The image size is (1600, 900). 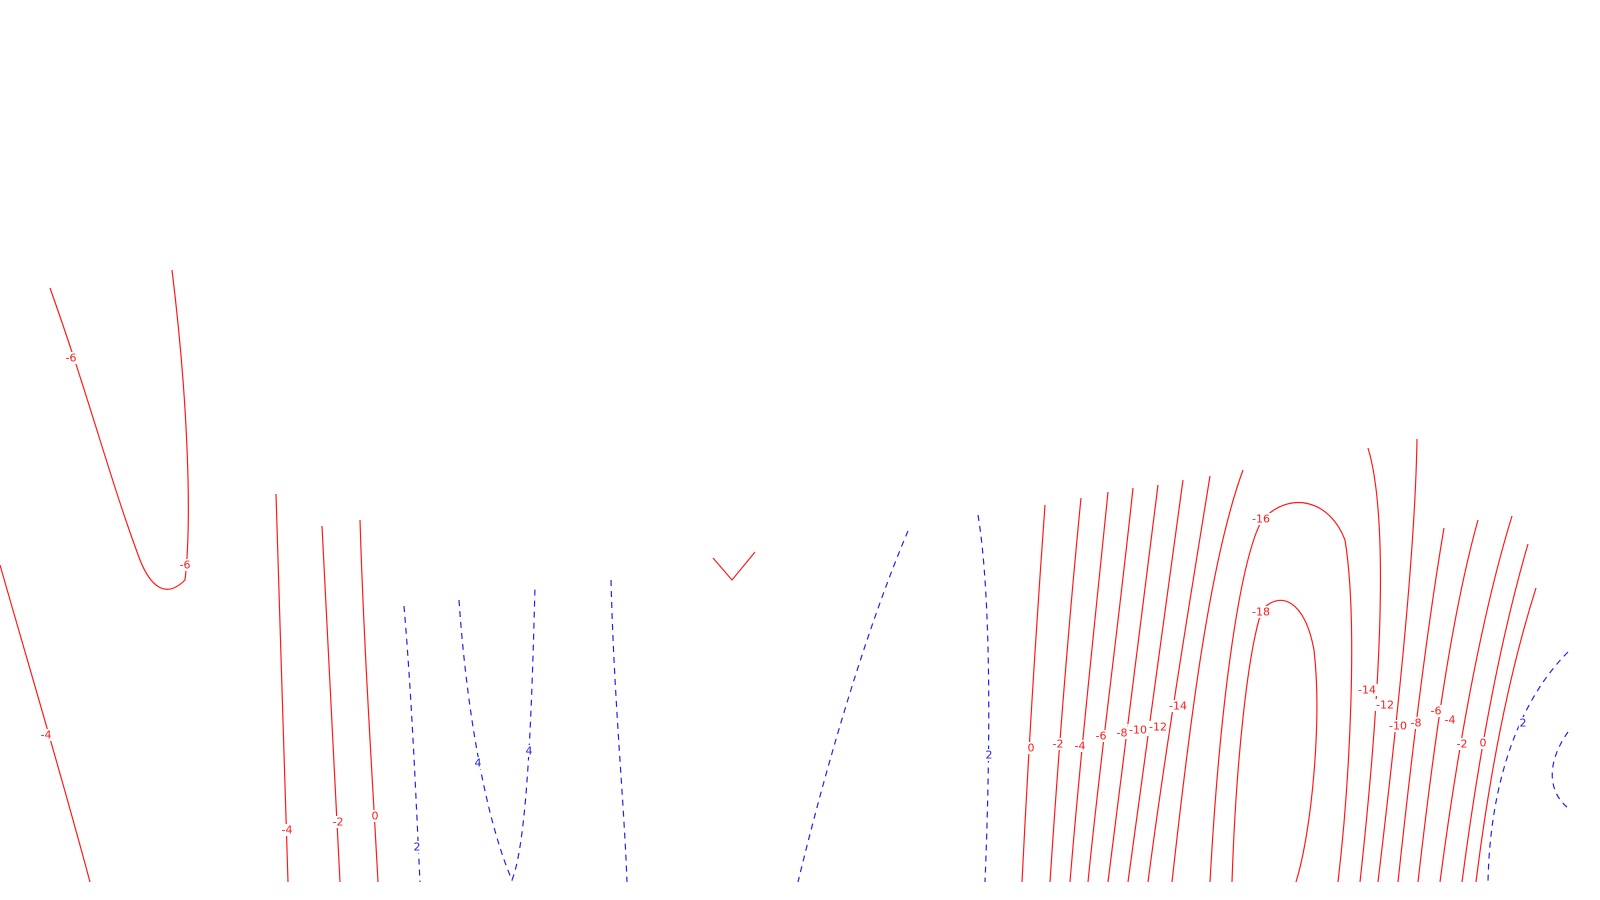 I want to click on contour-label: -16, so click(x=1261, y=519).